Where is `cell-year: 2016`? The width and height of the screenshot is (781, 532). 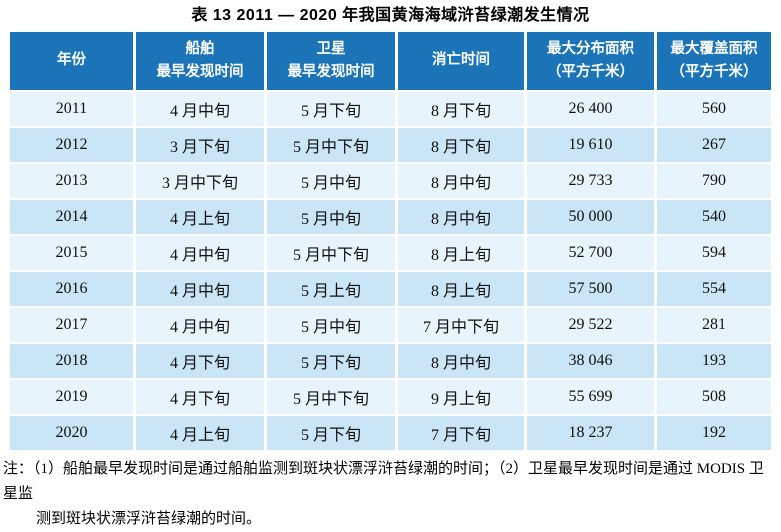 cell-year: 2016 is located at coordinates (71, 289).